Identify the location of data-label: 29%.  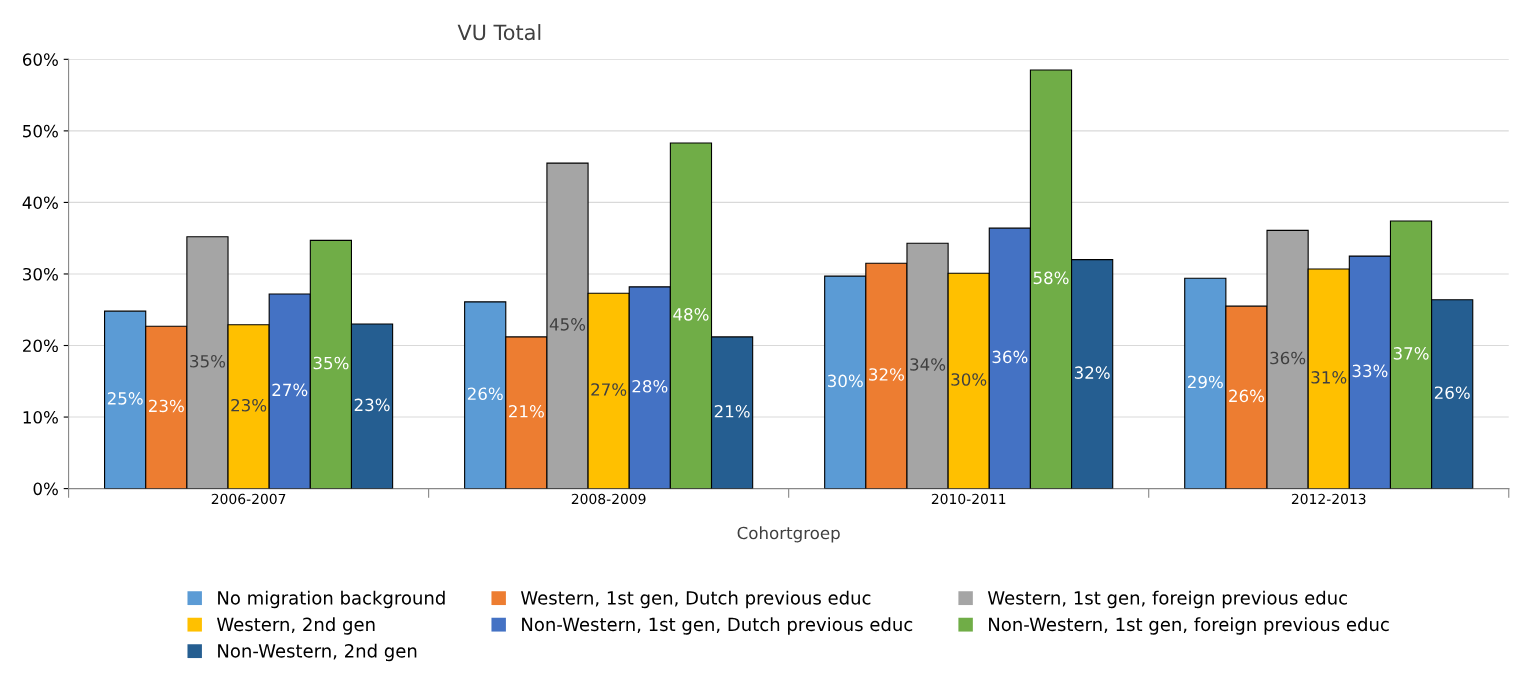
(1205, 382).